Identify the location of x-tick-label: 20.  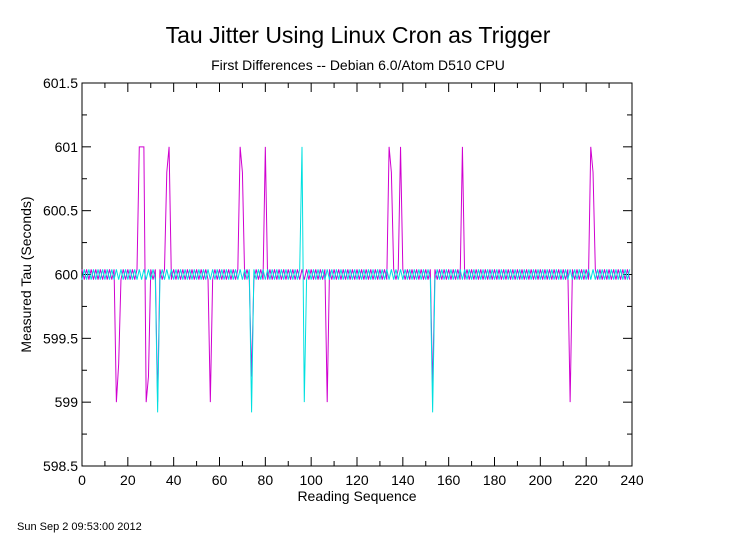
(128, 480).